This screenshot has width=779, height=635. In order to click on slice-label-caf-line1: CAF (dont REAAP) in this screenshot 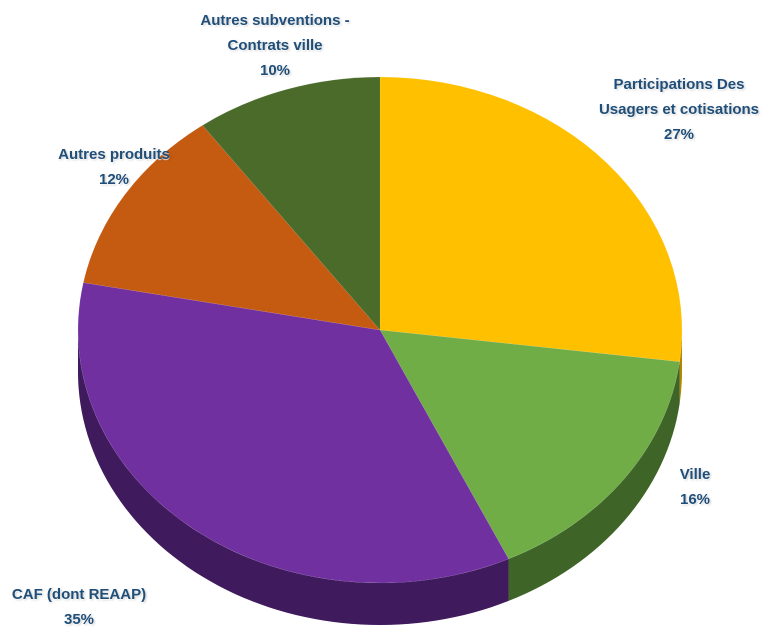, I will do `click(79, 594)`.